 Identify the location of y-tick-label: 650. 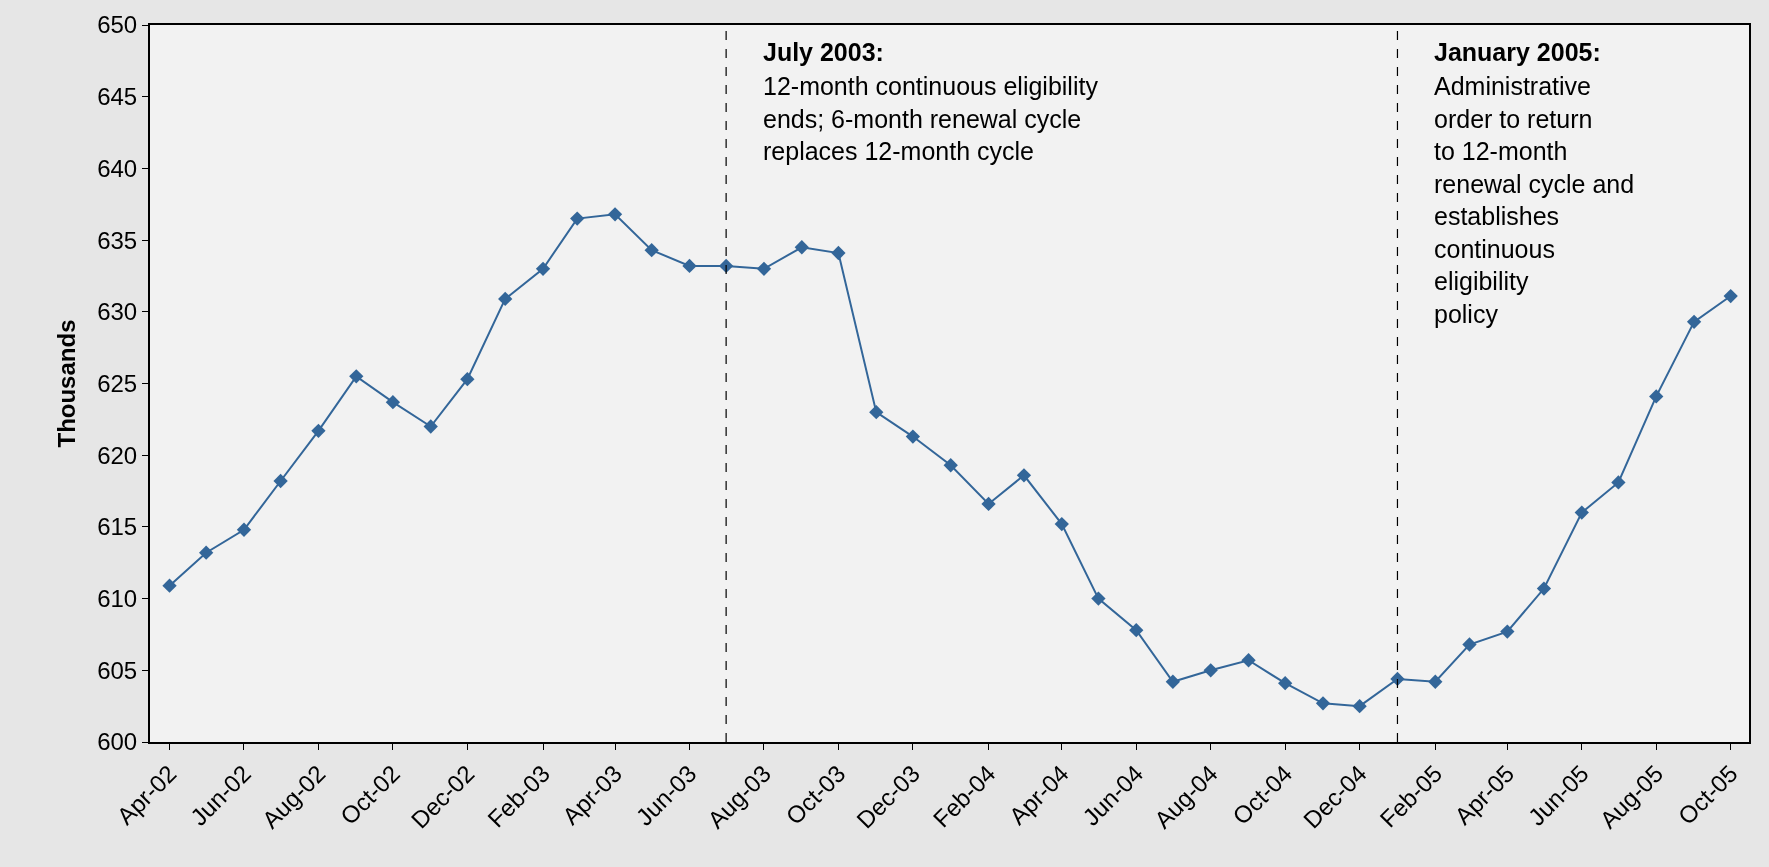
(117, 25).